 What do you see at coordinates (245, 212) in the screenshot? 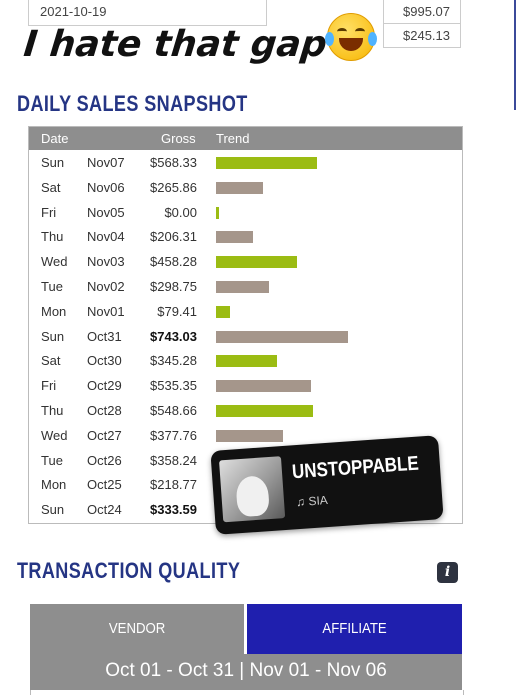
I see `table-row: Fri Nov05 $0.00` at bounding box center [245, 212].